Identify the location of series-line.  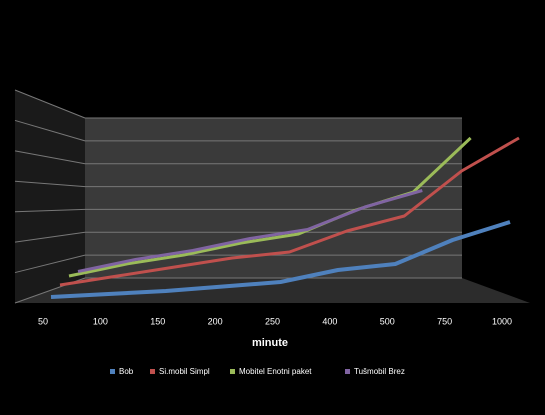
(250, 231).